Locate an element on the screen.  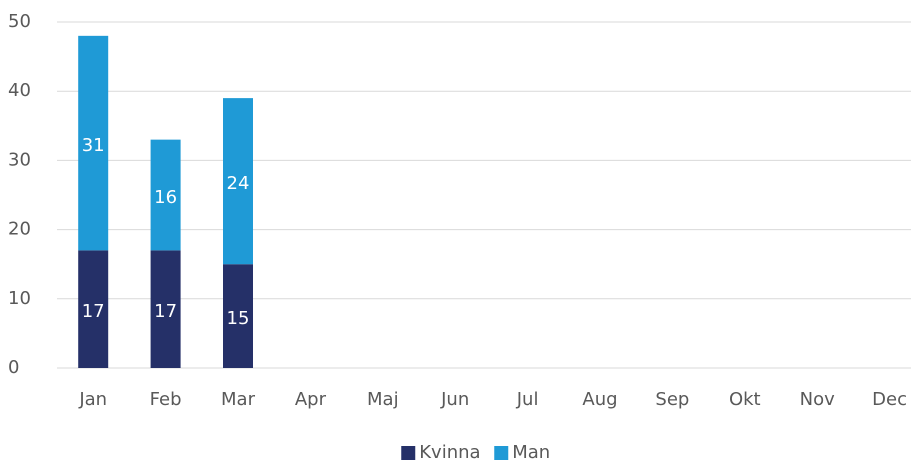
value-label: 31 is located at coordinates (93, 145).